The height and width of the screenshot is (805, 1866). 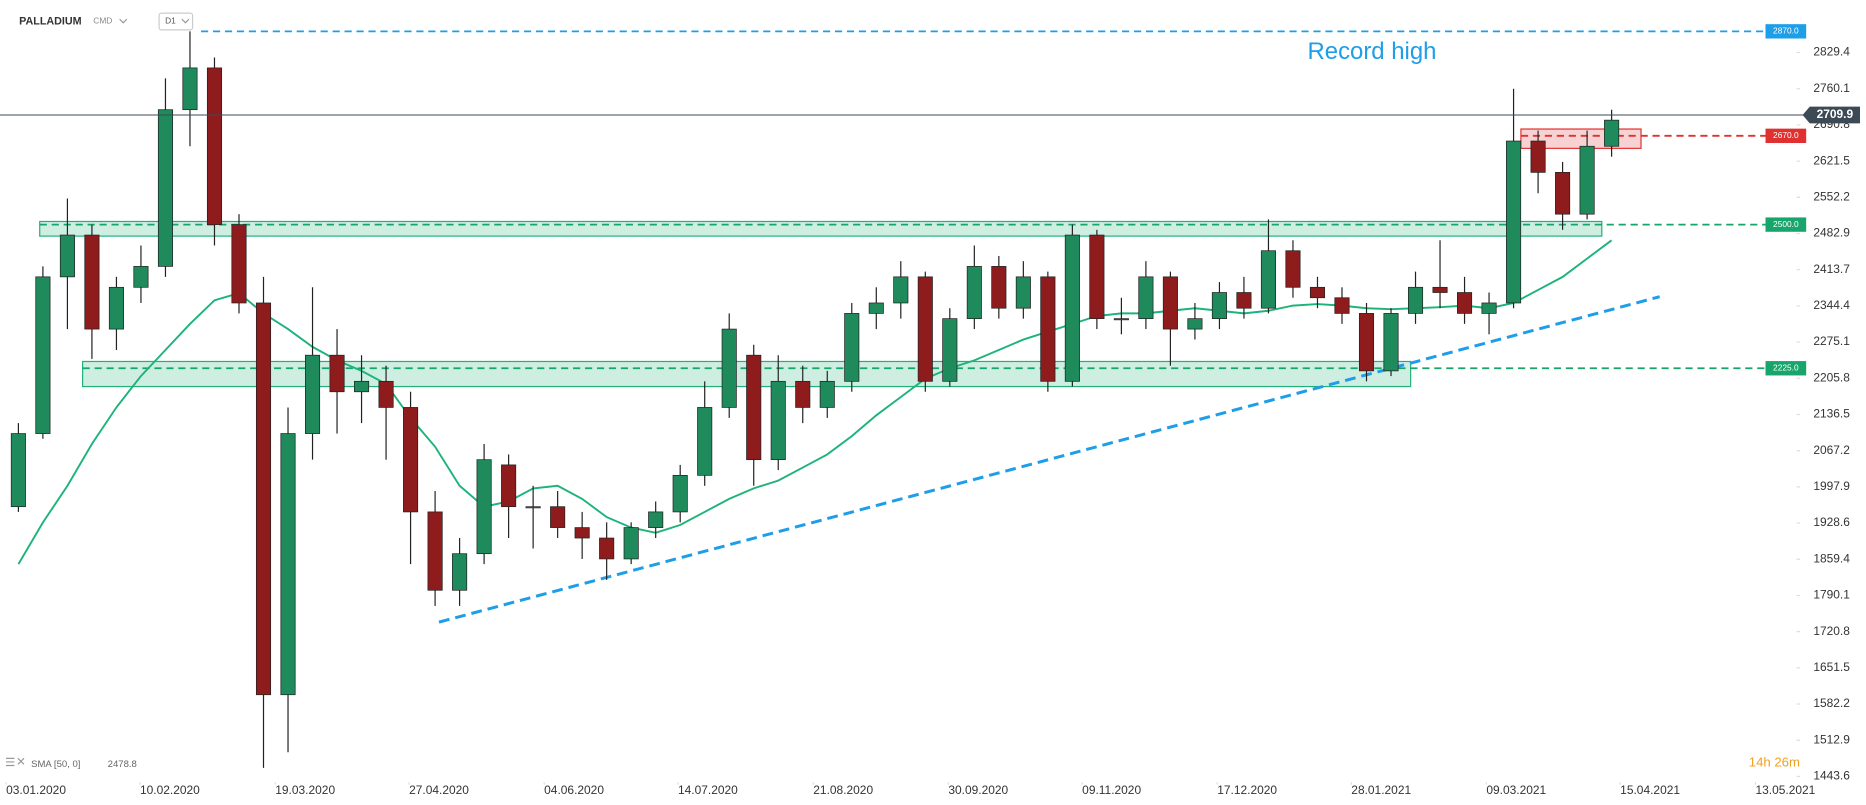 What do you see at coordinates (1831, 160) in the screenshot?
I see `y-tick-label: 2621.5` at bounding box center [1831, 160].